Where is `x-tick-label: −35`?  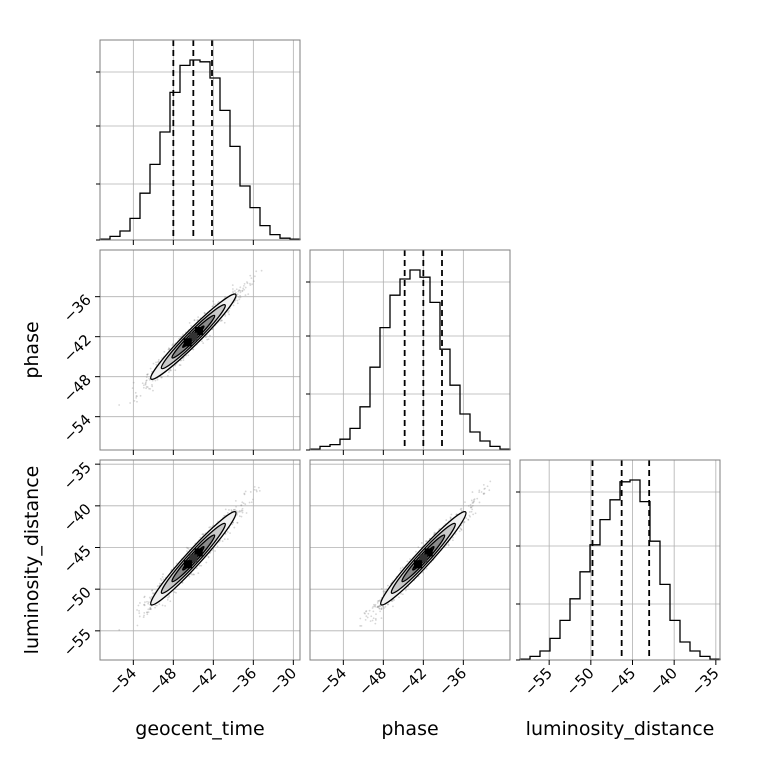 x-tick-label: −35 is located at coordinates (705, 681).